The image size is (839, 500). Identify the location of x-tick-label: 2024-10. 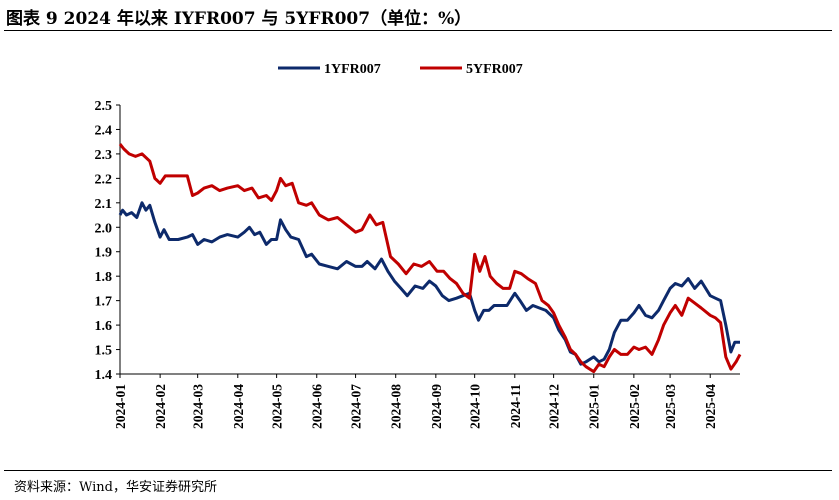
(475, 406).